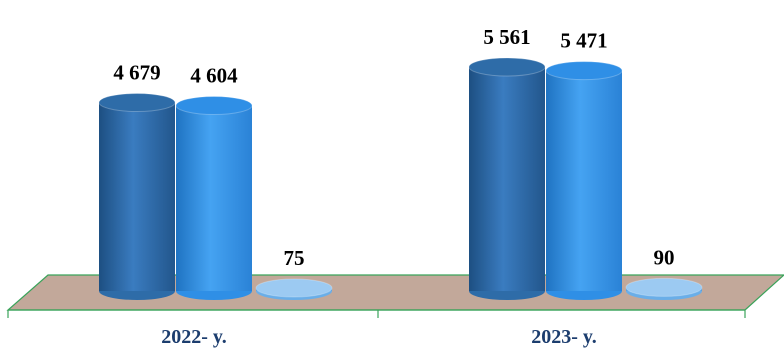 The height and width of the screenshot is (354, 784). What do you see at coordinates (583, 41) in the screenshot?
I see `data-label: 5 471` at bounding box center [583, 41].